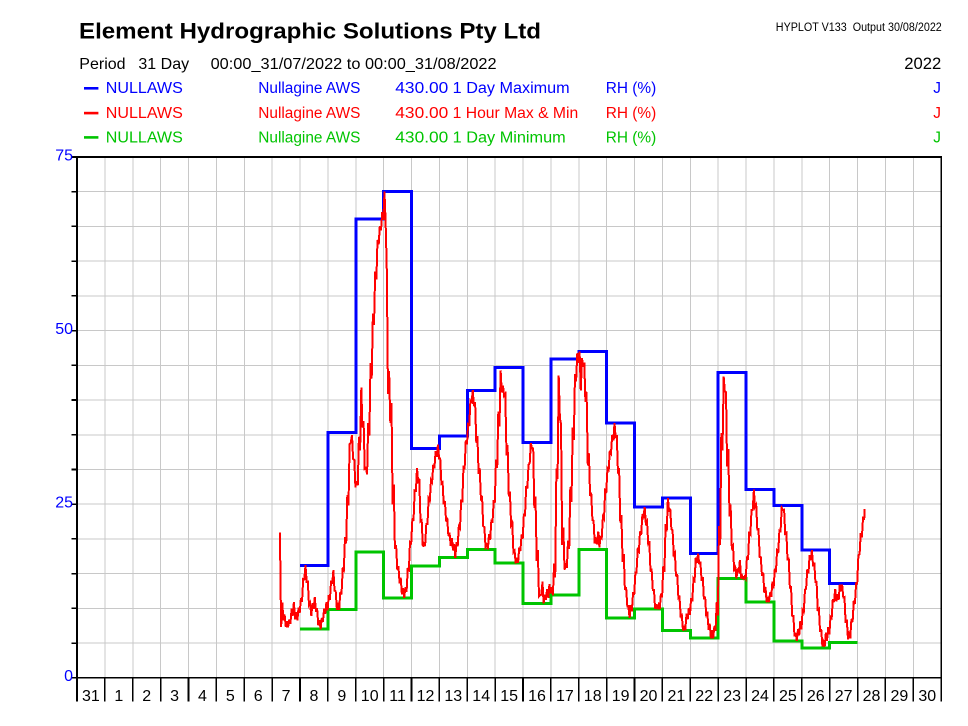 This screenshot has height=726, width=968. I want to click on svg-text: 14, so click(481, 696).